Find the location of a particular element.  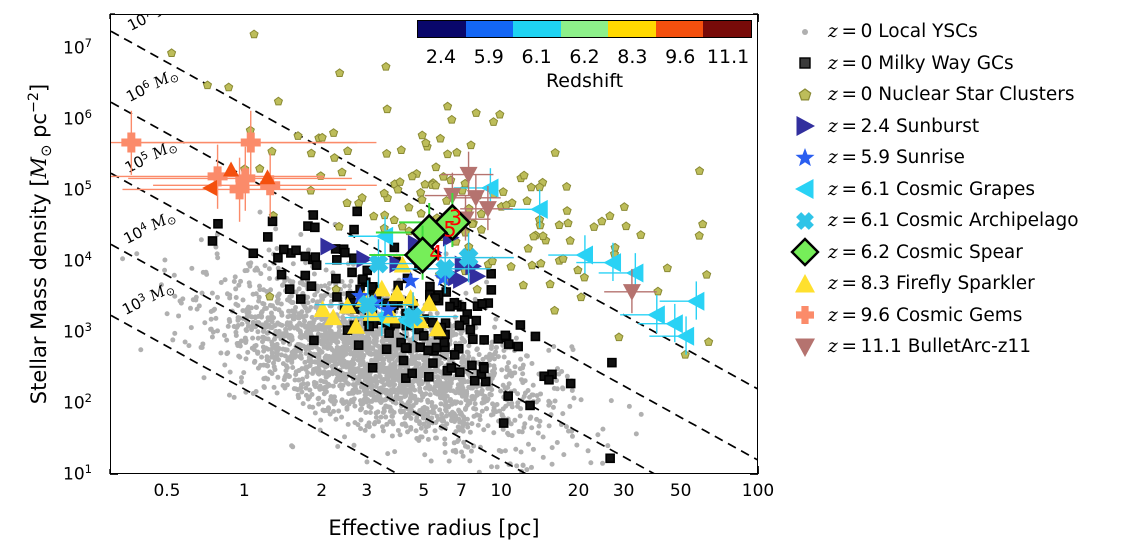

legend-label: z = 8.3 Firefly Sparkler is located at coordinates (931, 284).